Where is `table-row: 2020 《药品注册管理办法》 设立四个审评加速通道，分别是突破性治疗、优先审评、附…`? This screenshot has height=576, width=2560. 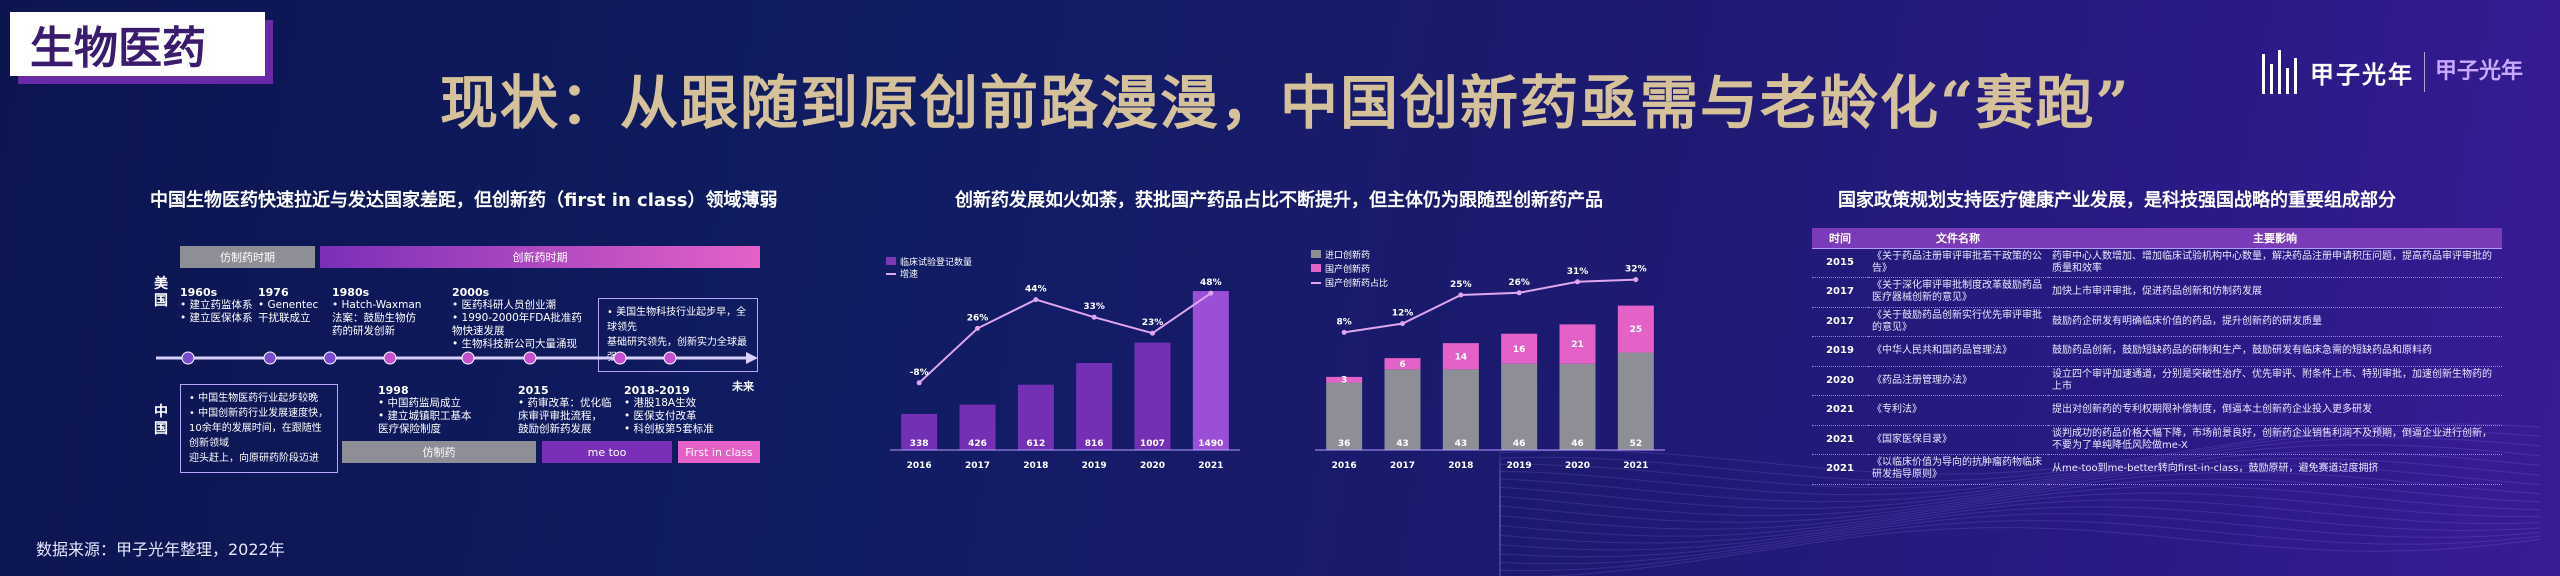
table-row: 2020 《药品注册管理办法》 设立四个审评加速通道，分别是突破性治疗、优先审评、附… is located at coordinates (2157, 381).